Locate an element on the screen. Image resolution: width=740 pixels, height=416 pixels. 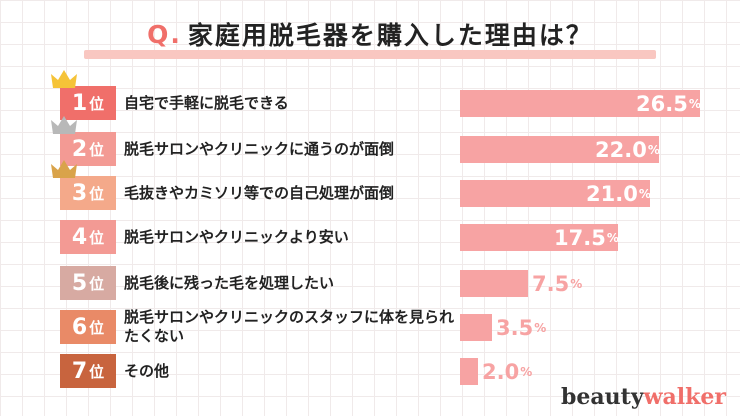
value-label: 2.0% is located at coordinates (507, 371).